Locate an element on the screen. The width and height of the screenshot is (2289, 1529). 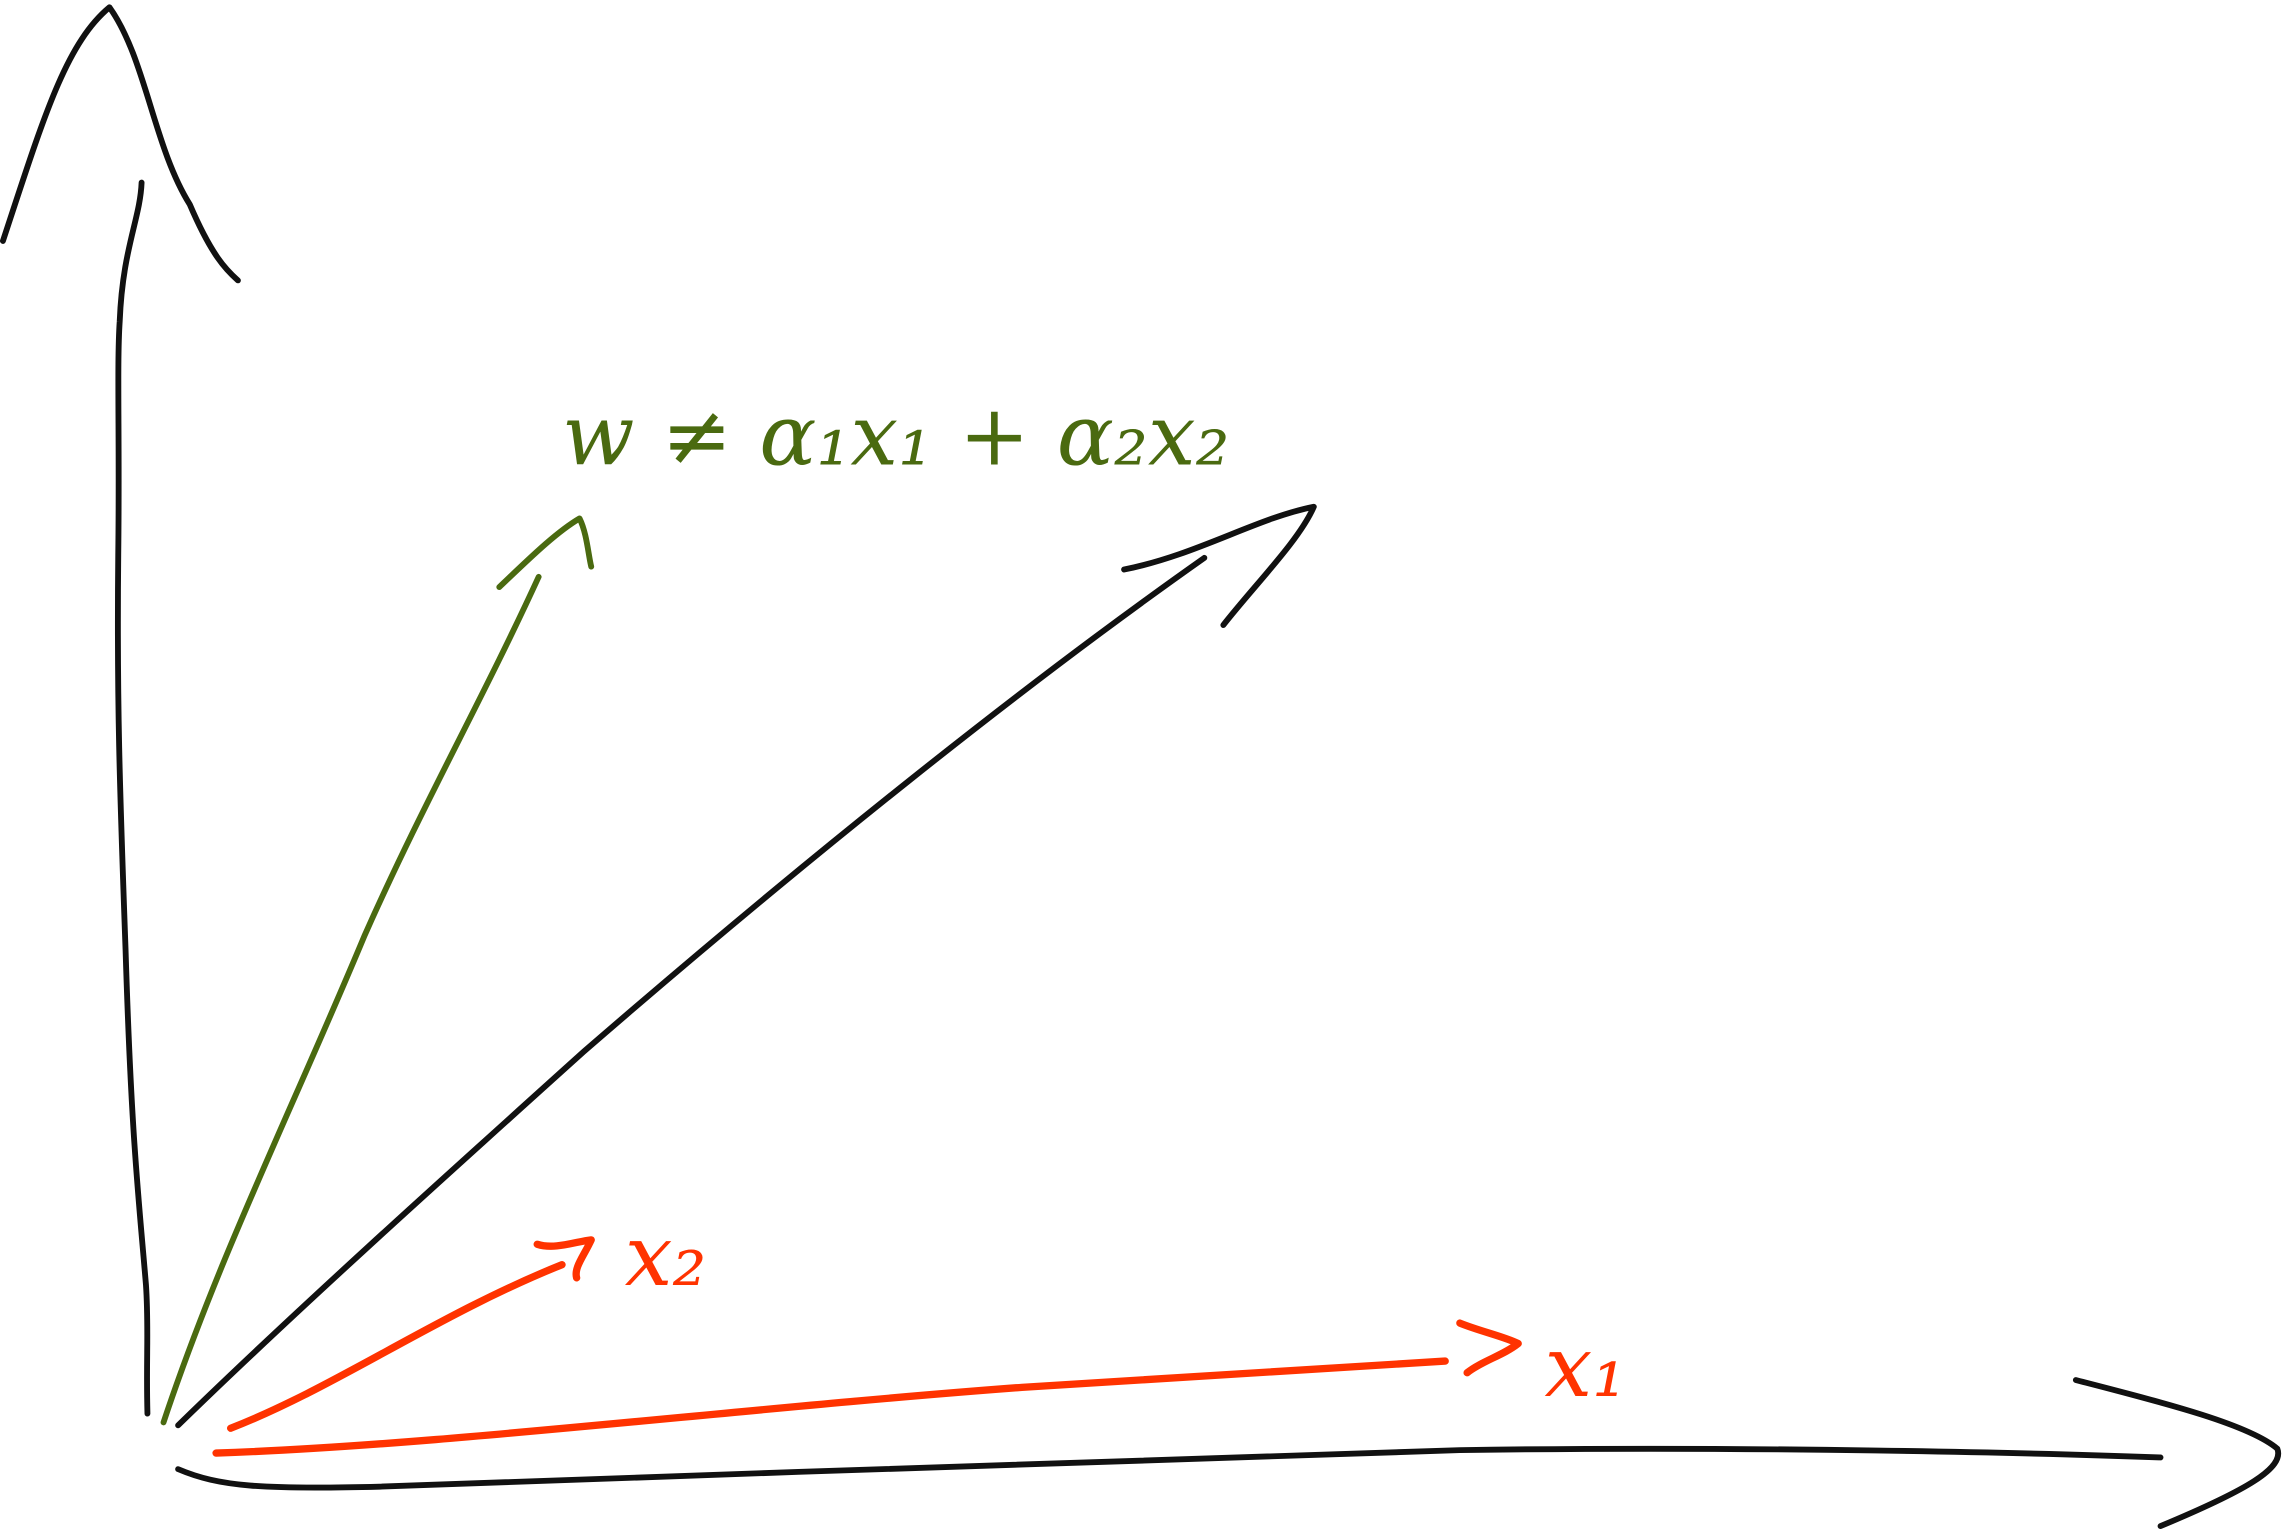
x2-vector is located at coordinates (396, 1346).